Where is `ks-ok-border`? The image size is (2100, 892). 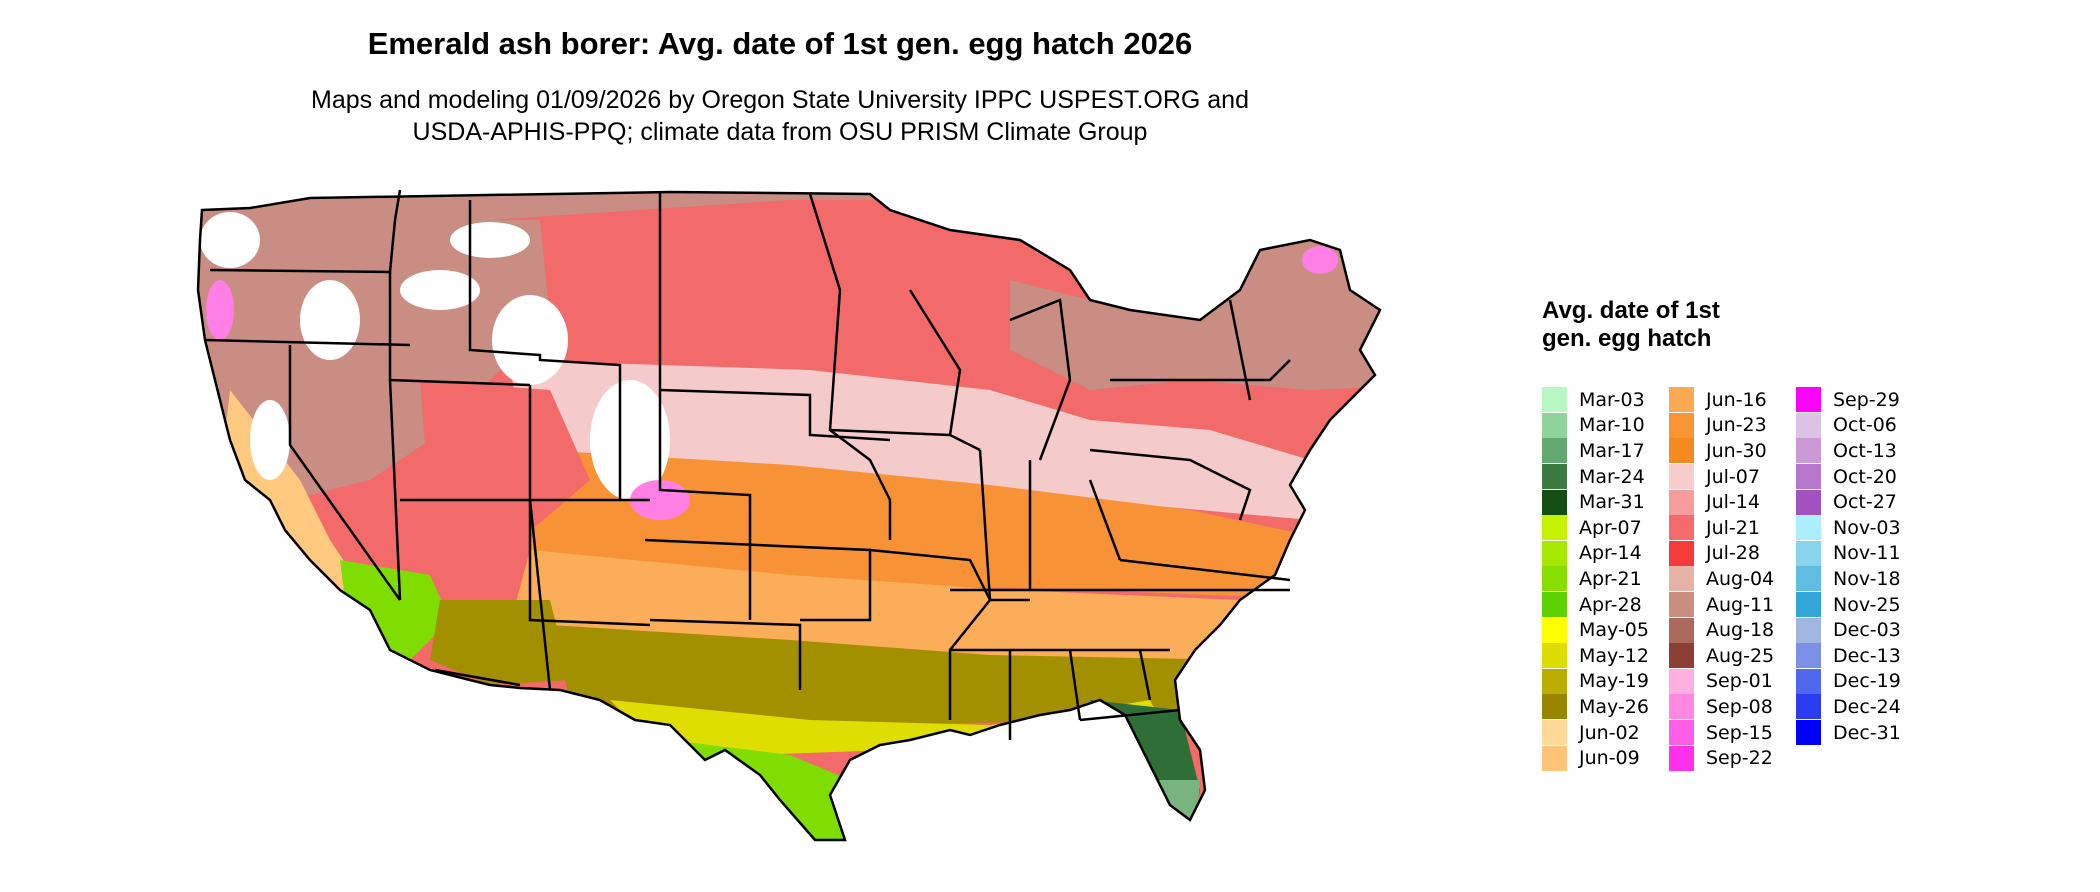 ks-ok-border is located at coordinates (758, 580).